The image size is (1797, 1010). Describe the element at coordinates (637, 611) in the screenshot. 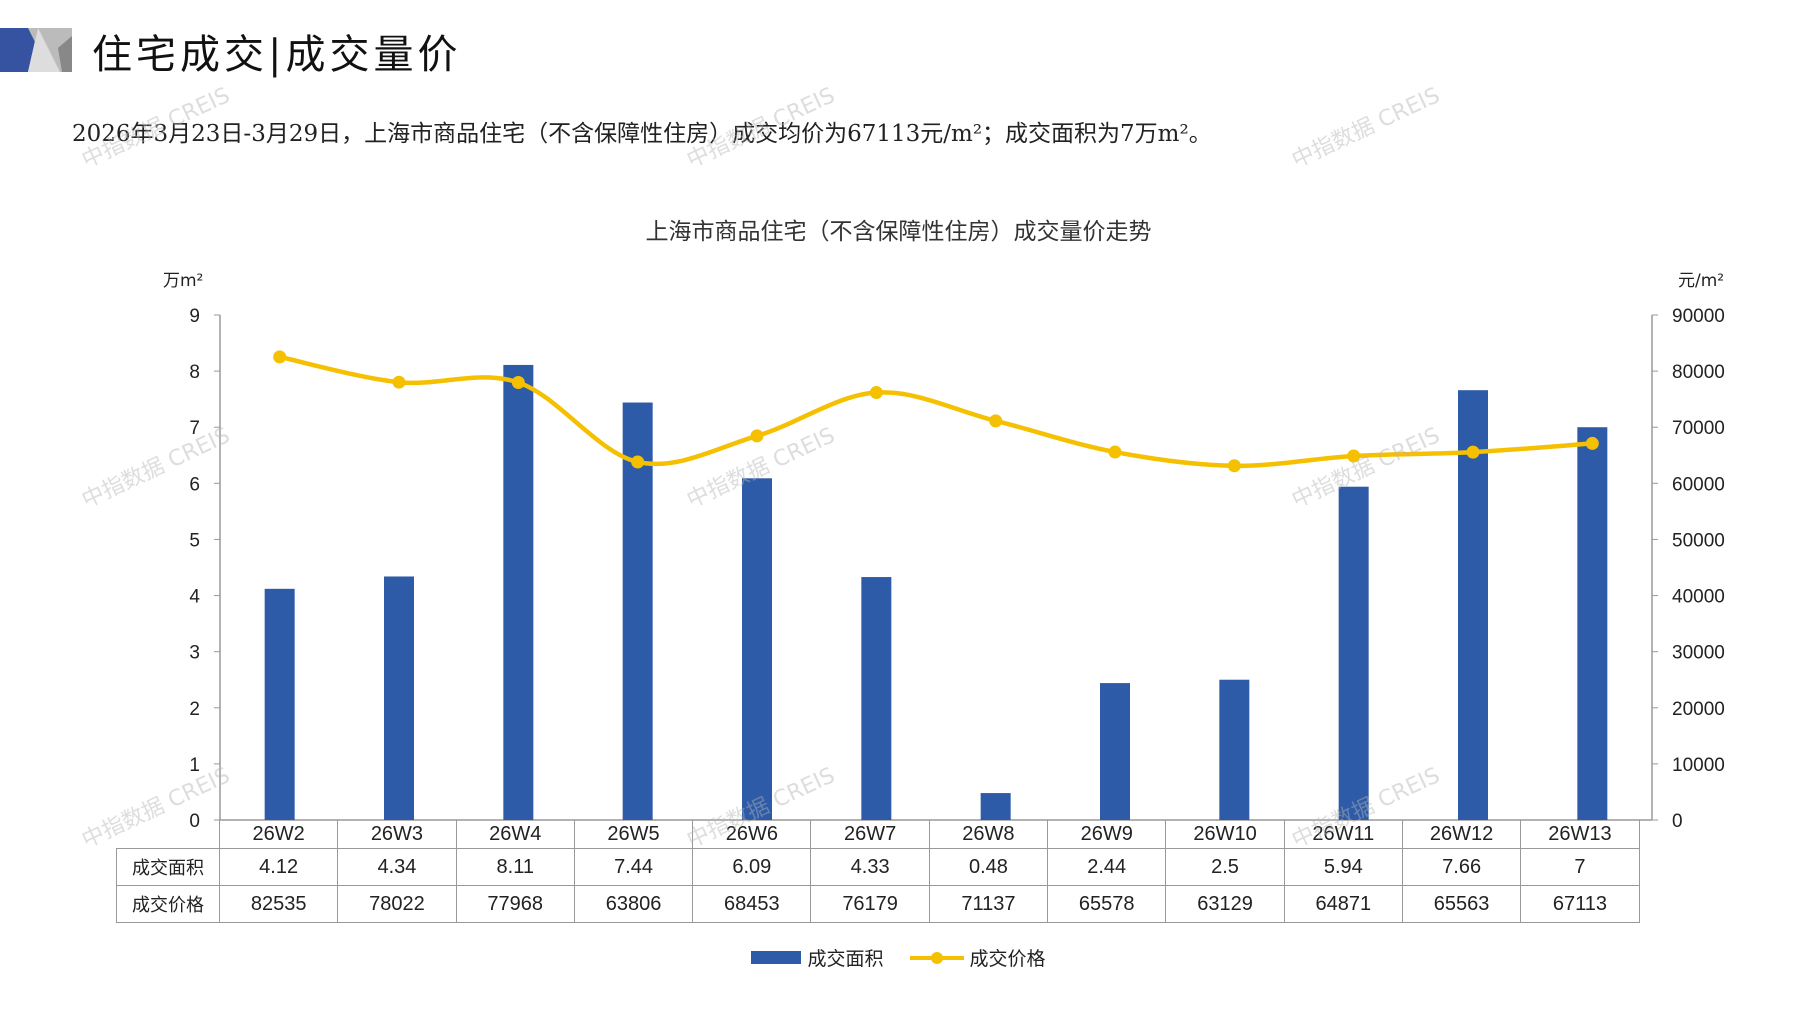

I see `bar-area-26W5` at that location.